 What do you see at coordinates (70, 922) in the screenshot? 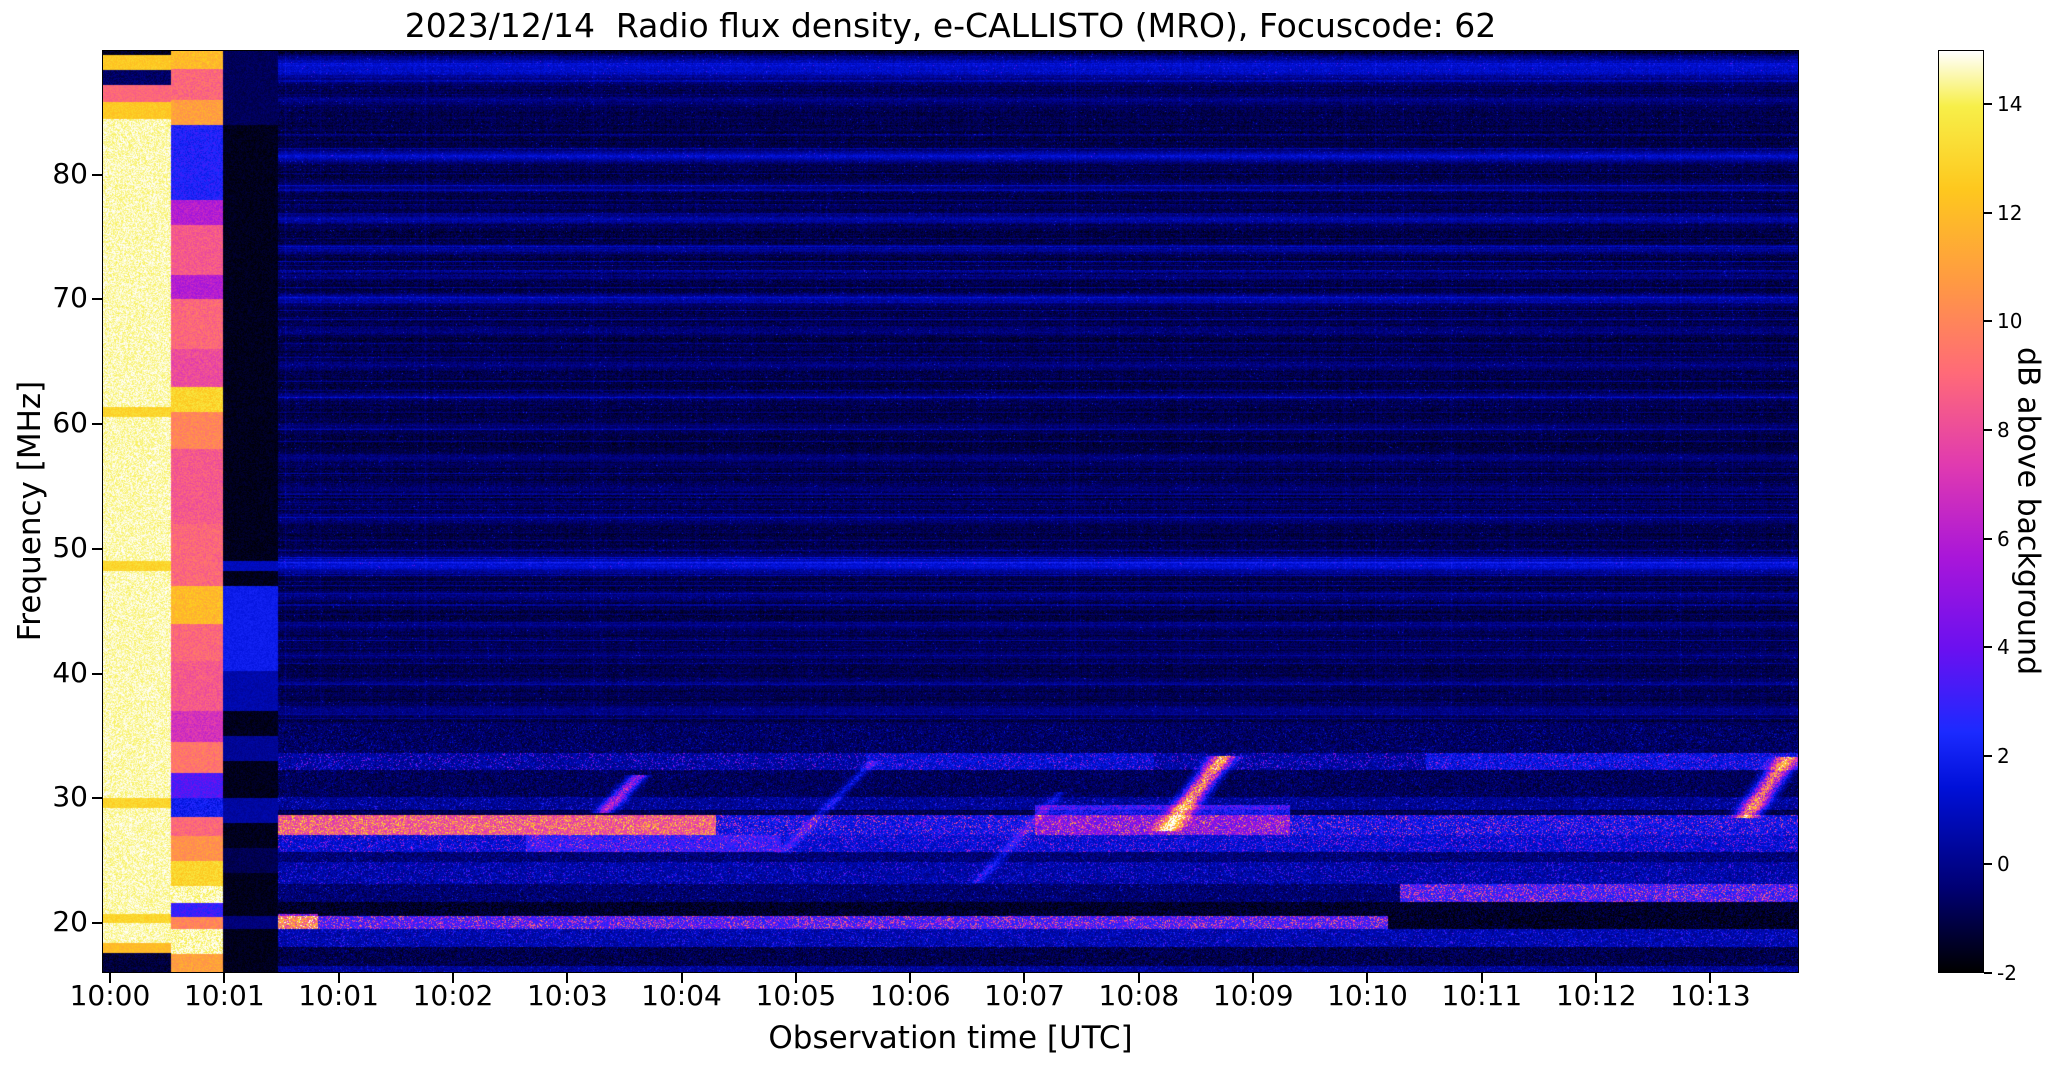
I see `y-tick-label: 20` at bounding box center [70, 922].